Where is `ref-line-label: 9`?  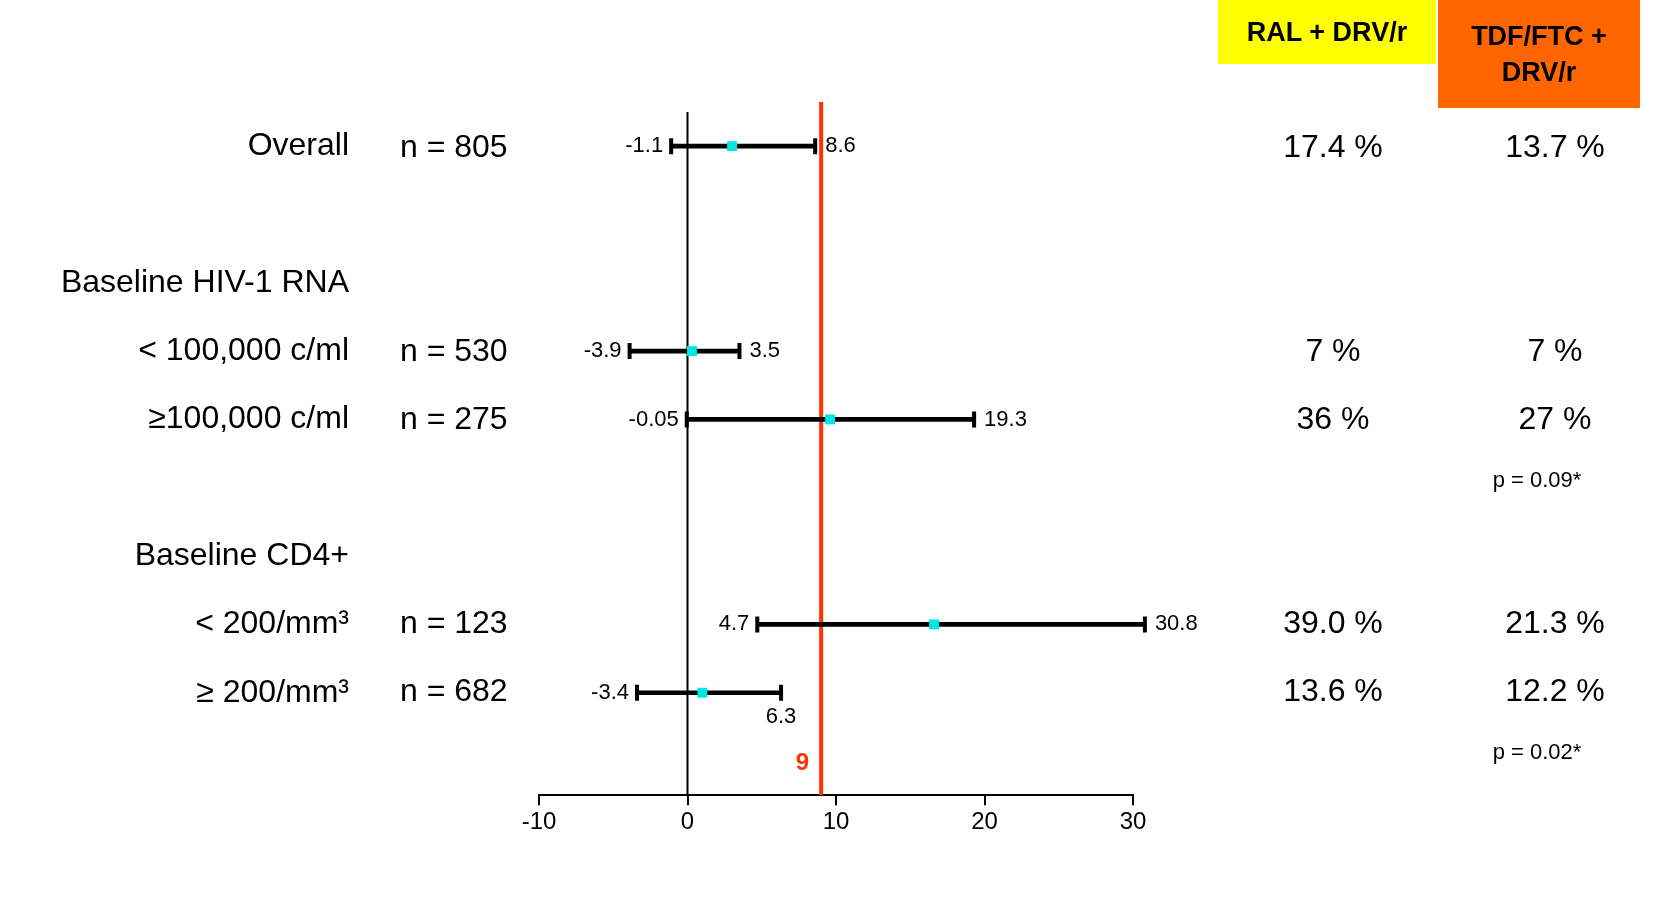
ref-line-label: 9 is located at coordinates (802, 761).